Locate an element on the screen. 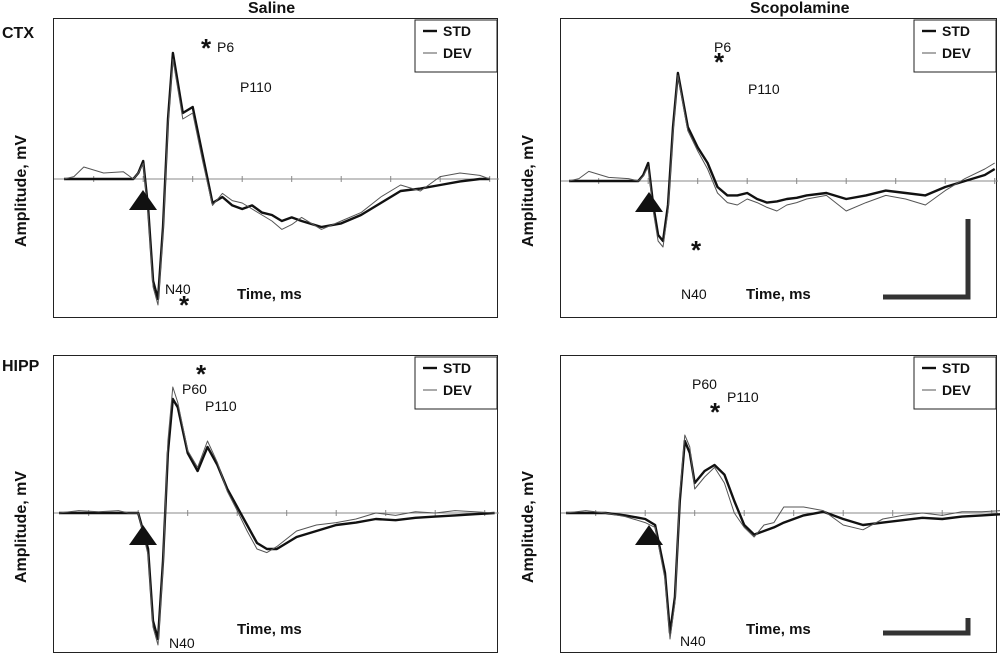  row-label-ctx: CTX is located at coordinates (18, 33).